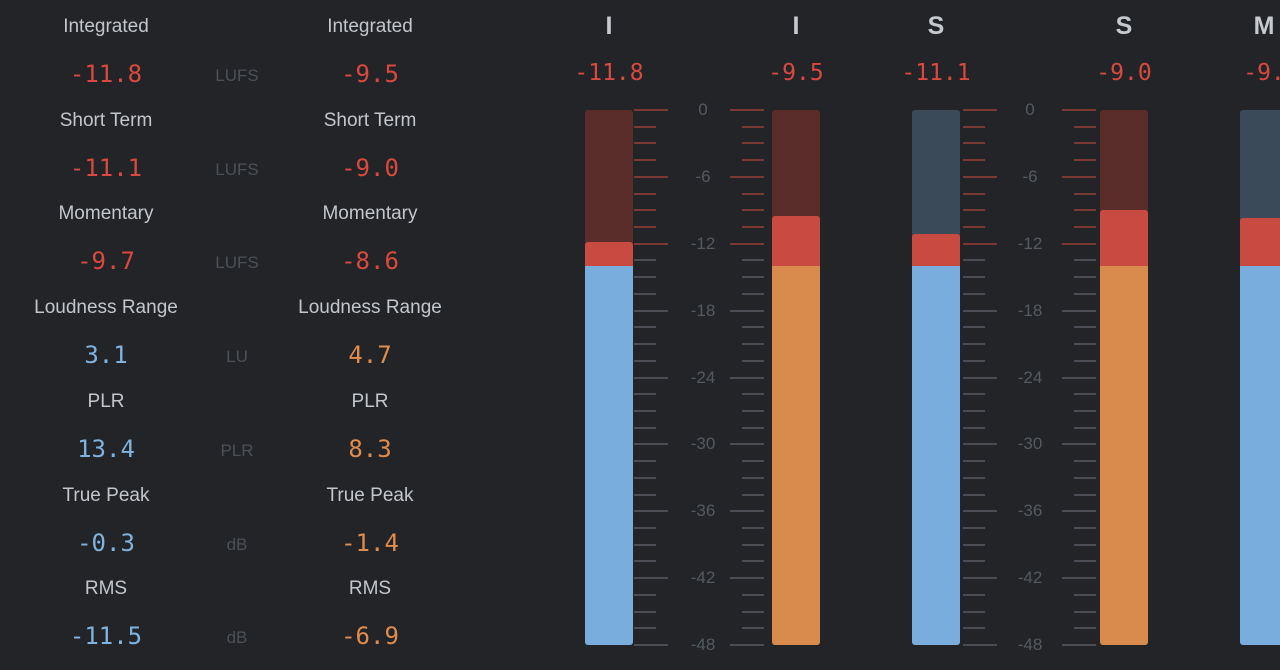 The height and width of the screenshot is (670, 1280). I want to click on meter-5-header: M, so click(1264, 26).